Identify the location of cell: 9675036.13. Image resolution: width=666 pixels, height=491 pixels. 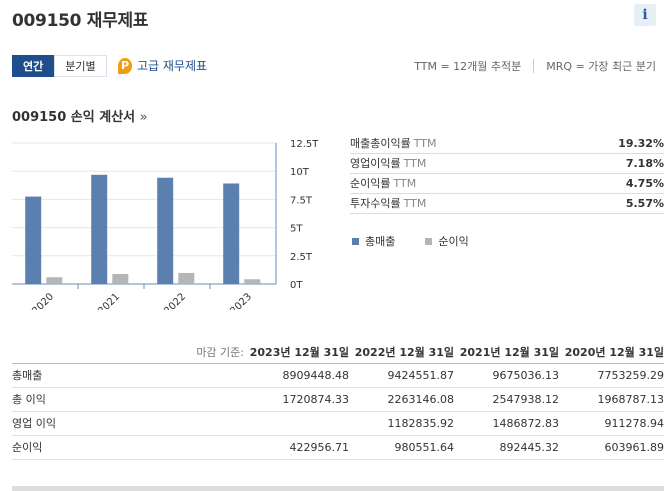
(525, 375).